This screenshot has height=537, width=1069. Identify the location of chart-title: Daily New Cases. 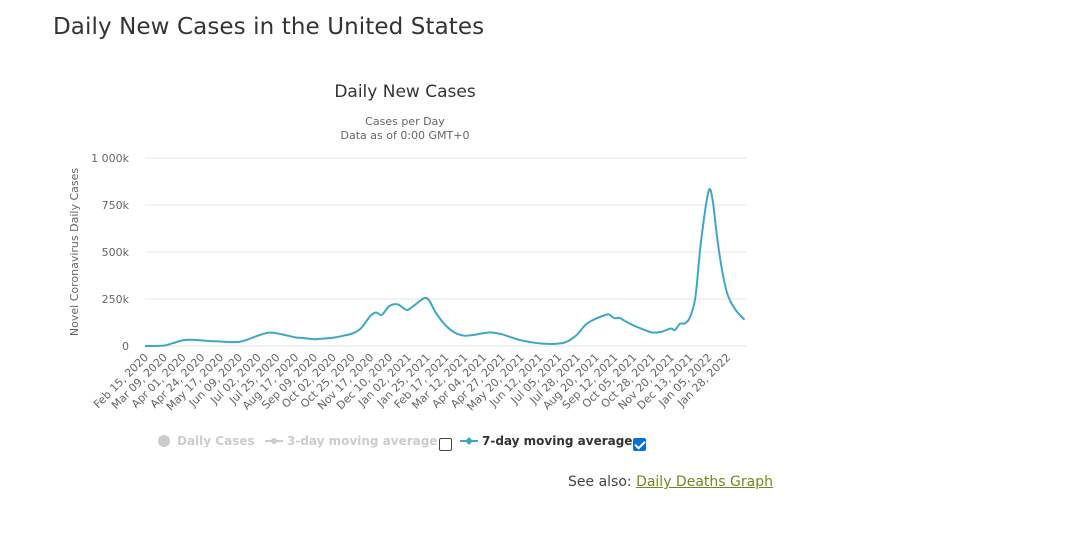
(405, 92).